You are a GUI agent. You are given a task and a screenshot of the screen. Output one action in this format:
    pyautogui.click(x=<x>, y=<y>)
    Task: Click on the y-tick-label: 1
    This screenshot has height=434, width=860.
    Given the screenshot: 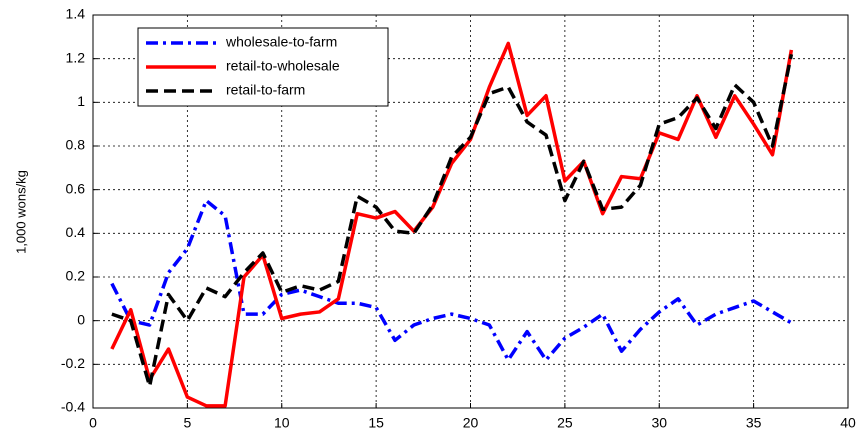 What is the action you would take?
    pyautogui.click(x=81, y=101)
    